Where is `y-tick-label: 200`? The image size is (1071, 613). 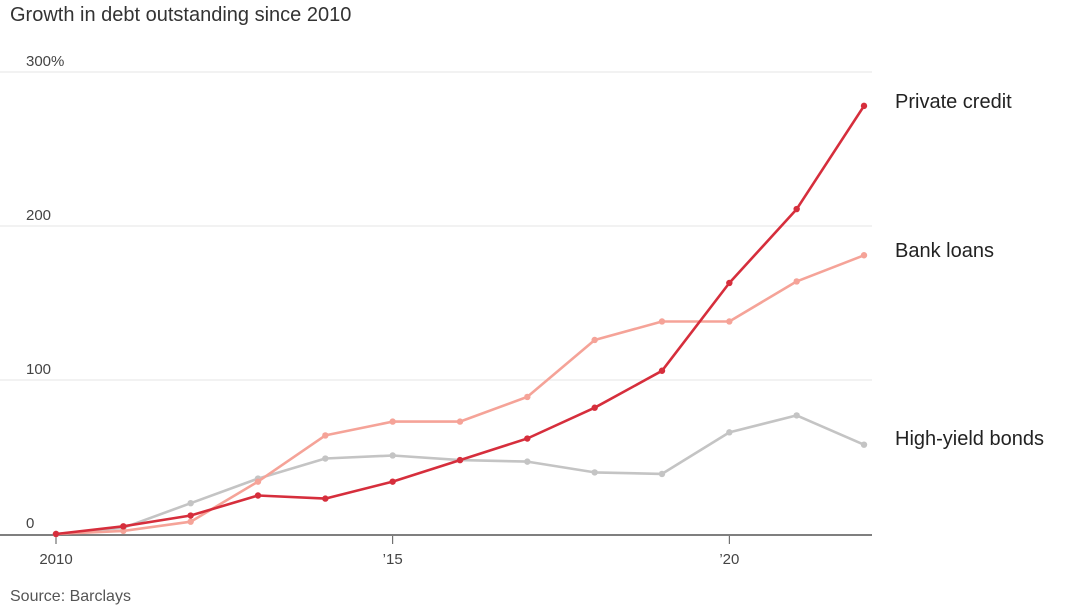
y-tick-label: 200 is located at coordinates (38, 215).